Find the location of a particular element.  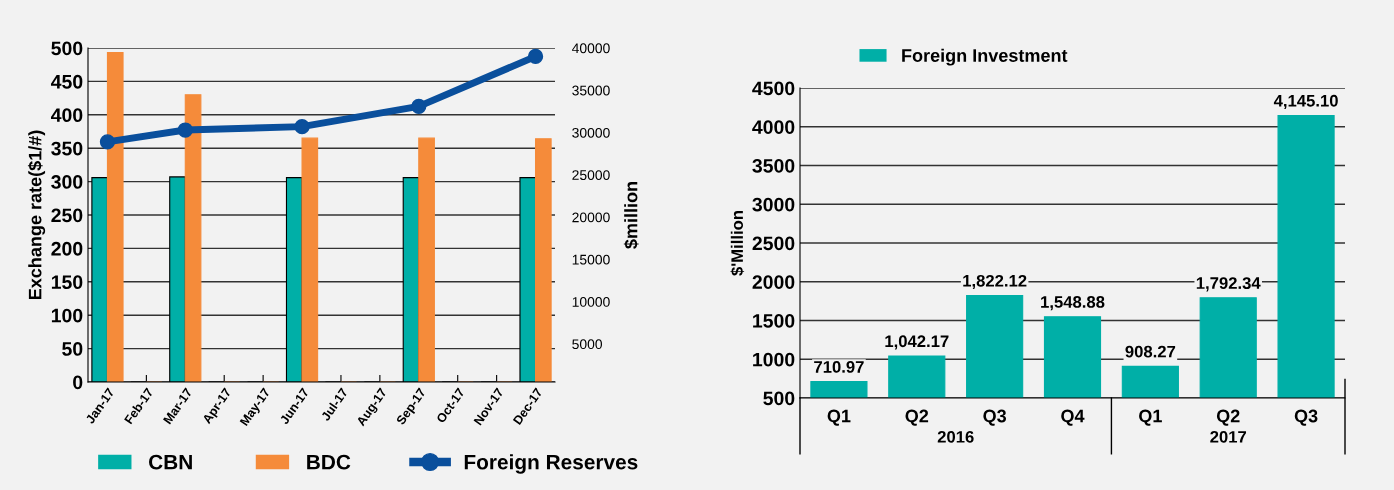

y-tick-label: 1000 is located at coordinates (774, 359).